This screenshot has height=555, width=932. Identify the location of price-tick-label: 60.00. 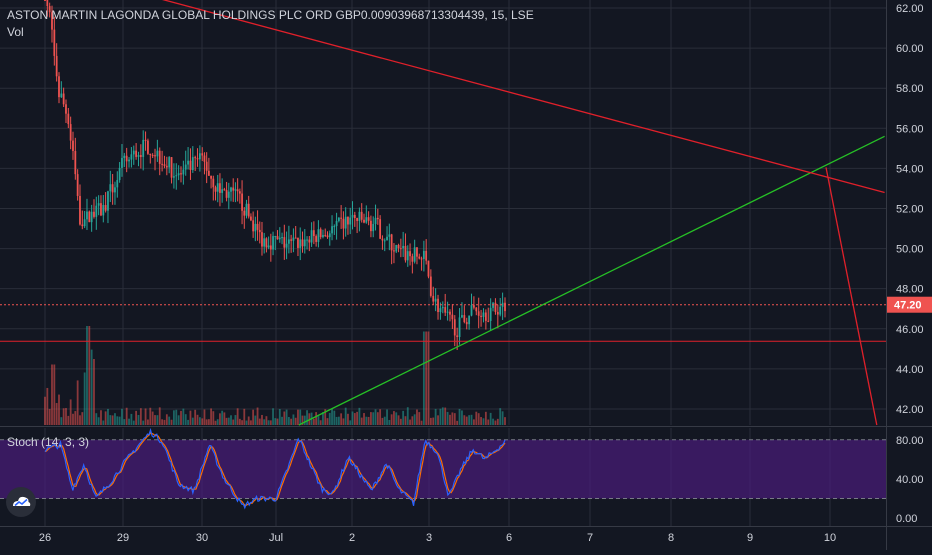
(910, 49).